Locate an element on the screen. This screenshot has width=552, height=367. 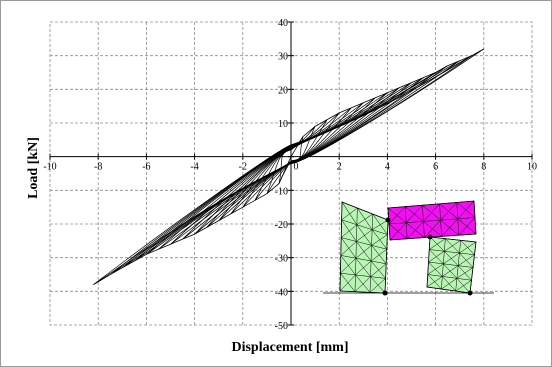
x-tick-label: -6 is located at coordinates (146, 167).